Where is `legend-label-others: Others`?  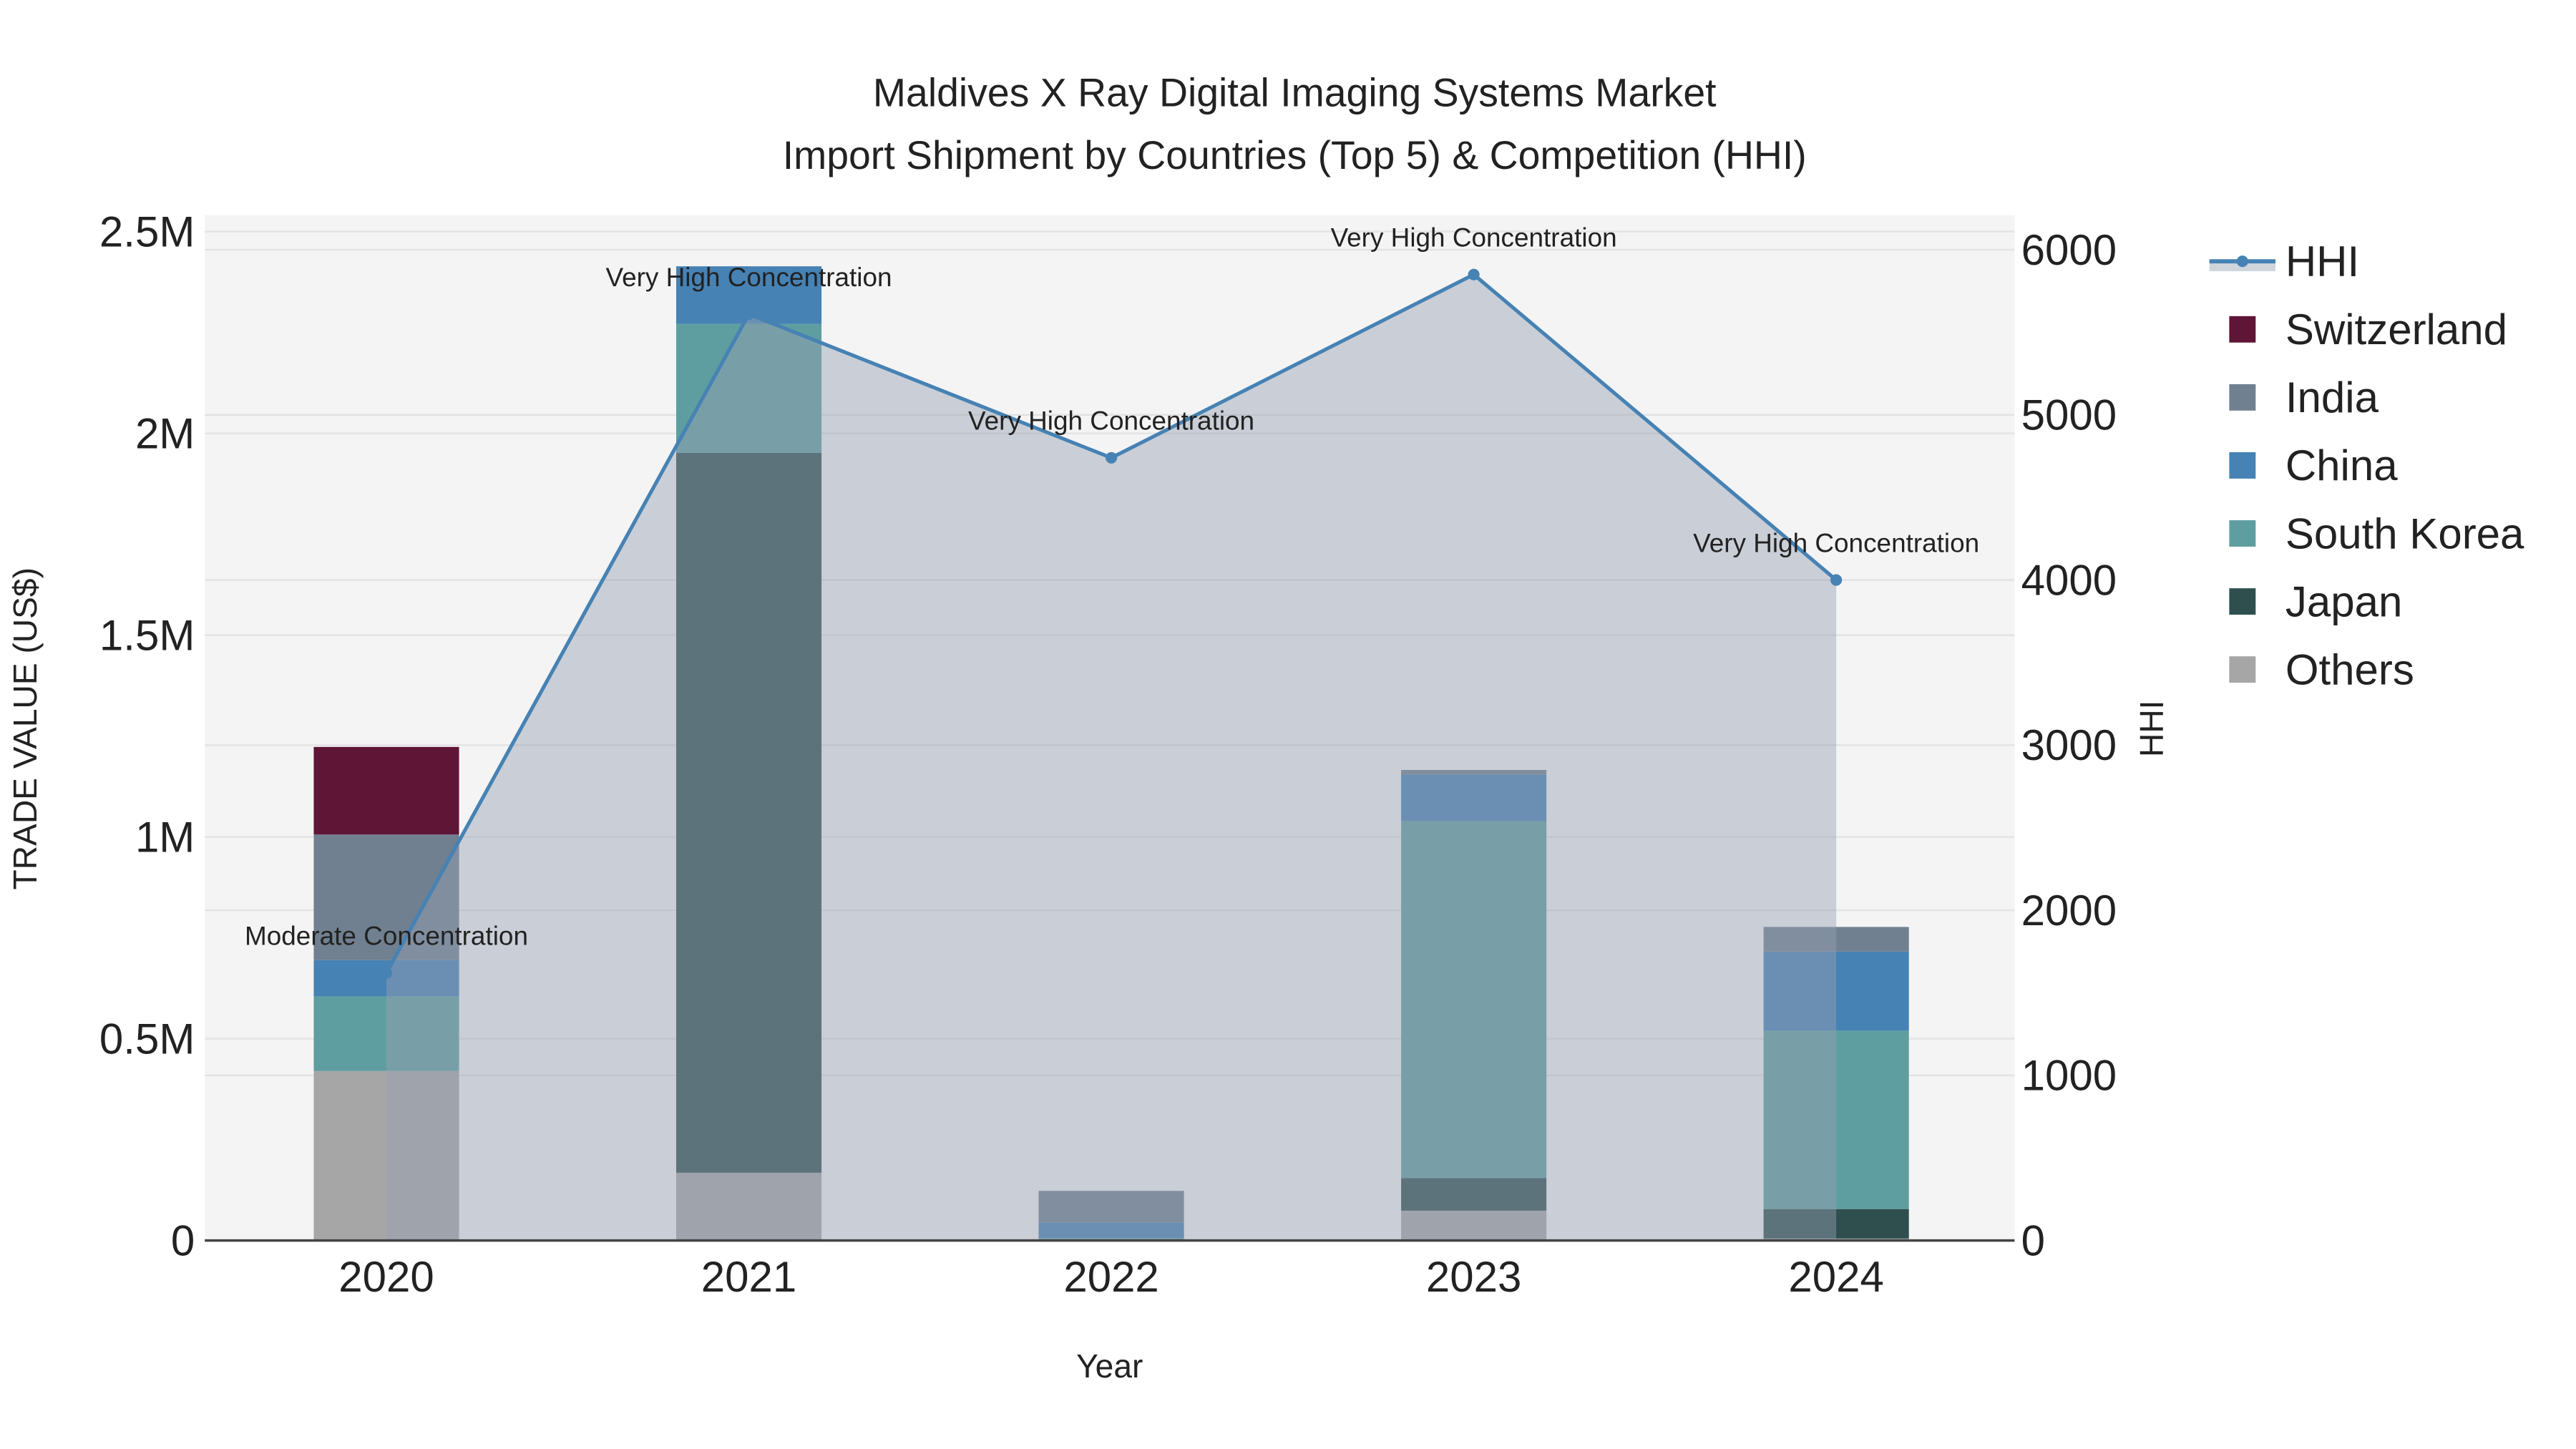
legend-label-others: Others is located at coordinates (2349, 669).